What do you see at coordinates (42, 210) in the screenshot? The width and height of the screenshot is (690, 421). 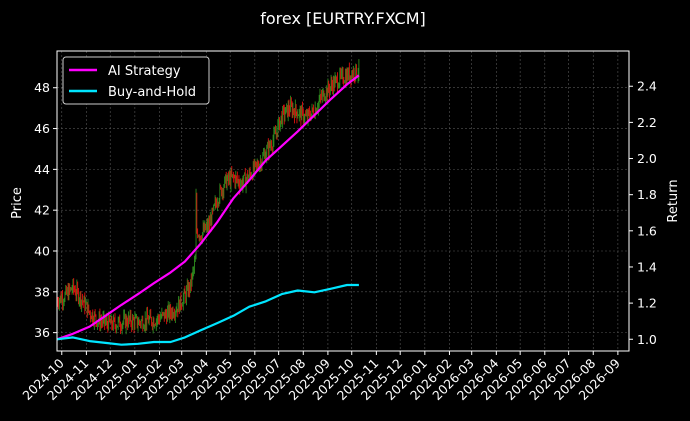 I see `y-tick-label: 42` at bounding box center [42, 210].